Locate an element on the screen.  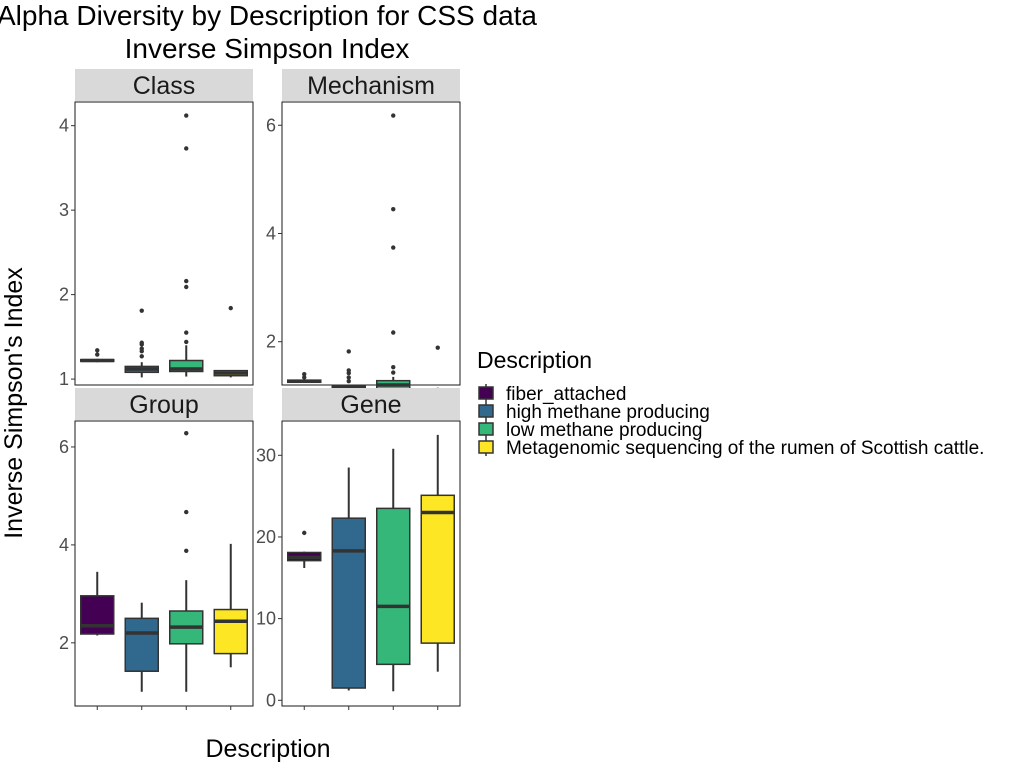
legend-title: Description is located at coordinates (534, 360).